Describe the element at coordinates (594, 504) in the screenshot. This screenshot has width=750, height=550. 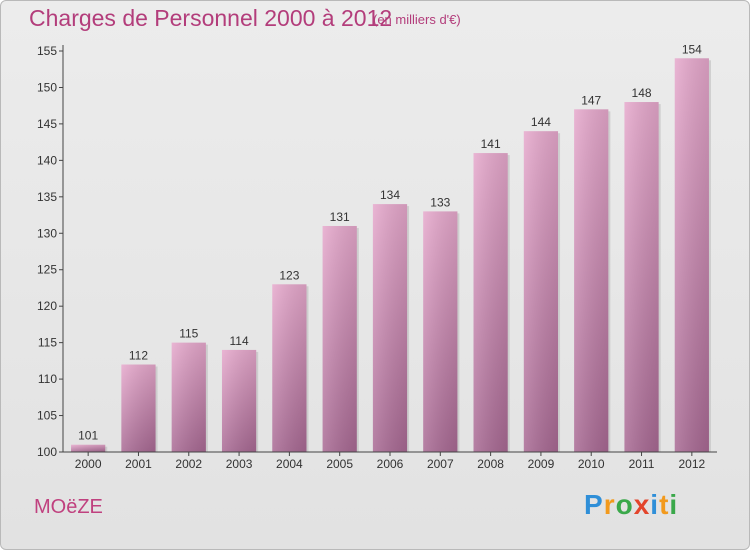
I see `logo-letter: P` at that location.